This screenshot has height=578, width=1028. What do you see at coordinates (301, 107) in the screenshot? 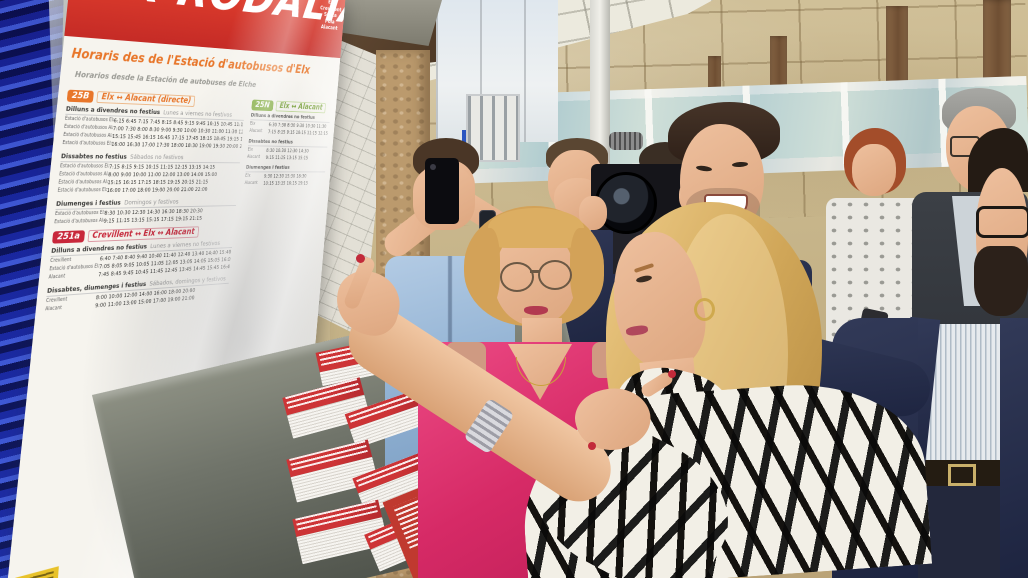
I see `route-name: Elx ↔ Alacant` at bounding box center [301, 107].